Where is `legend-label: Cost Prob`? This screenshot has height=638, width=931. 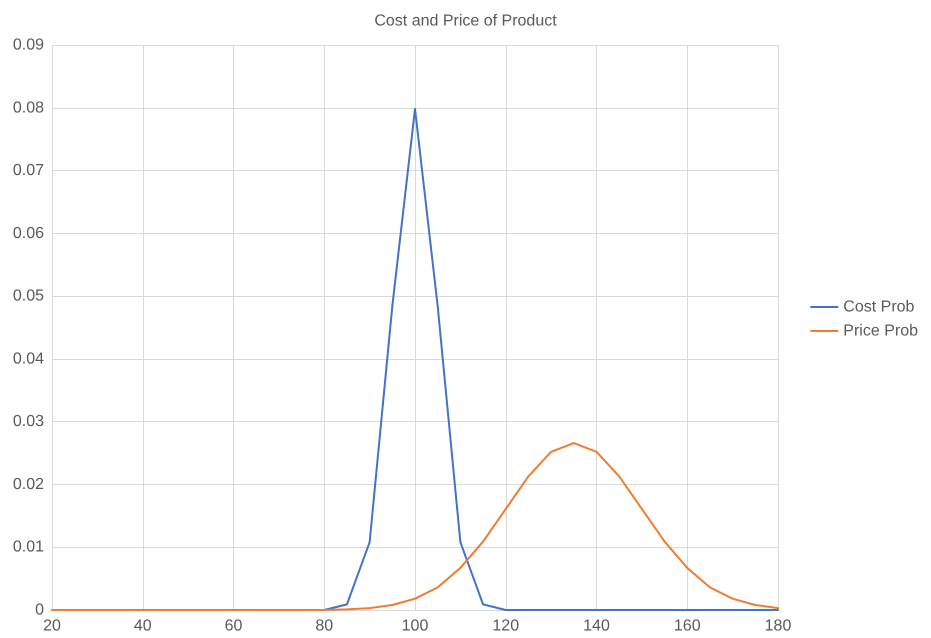 legend-label: Cost Prob is located at coordinates (879, 307).